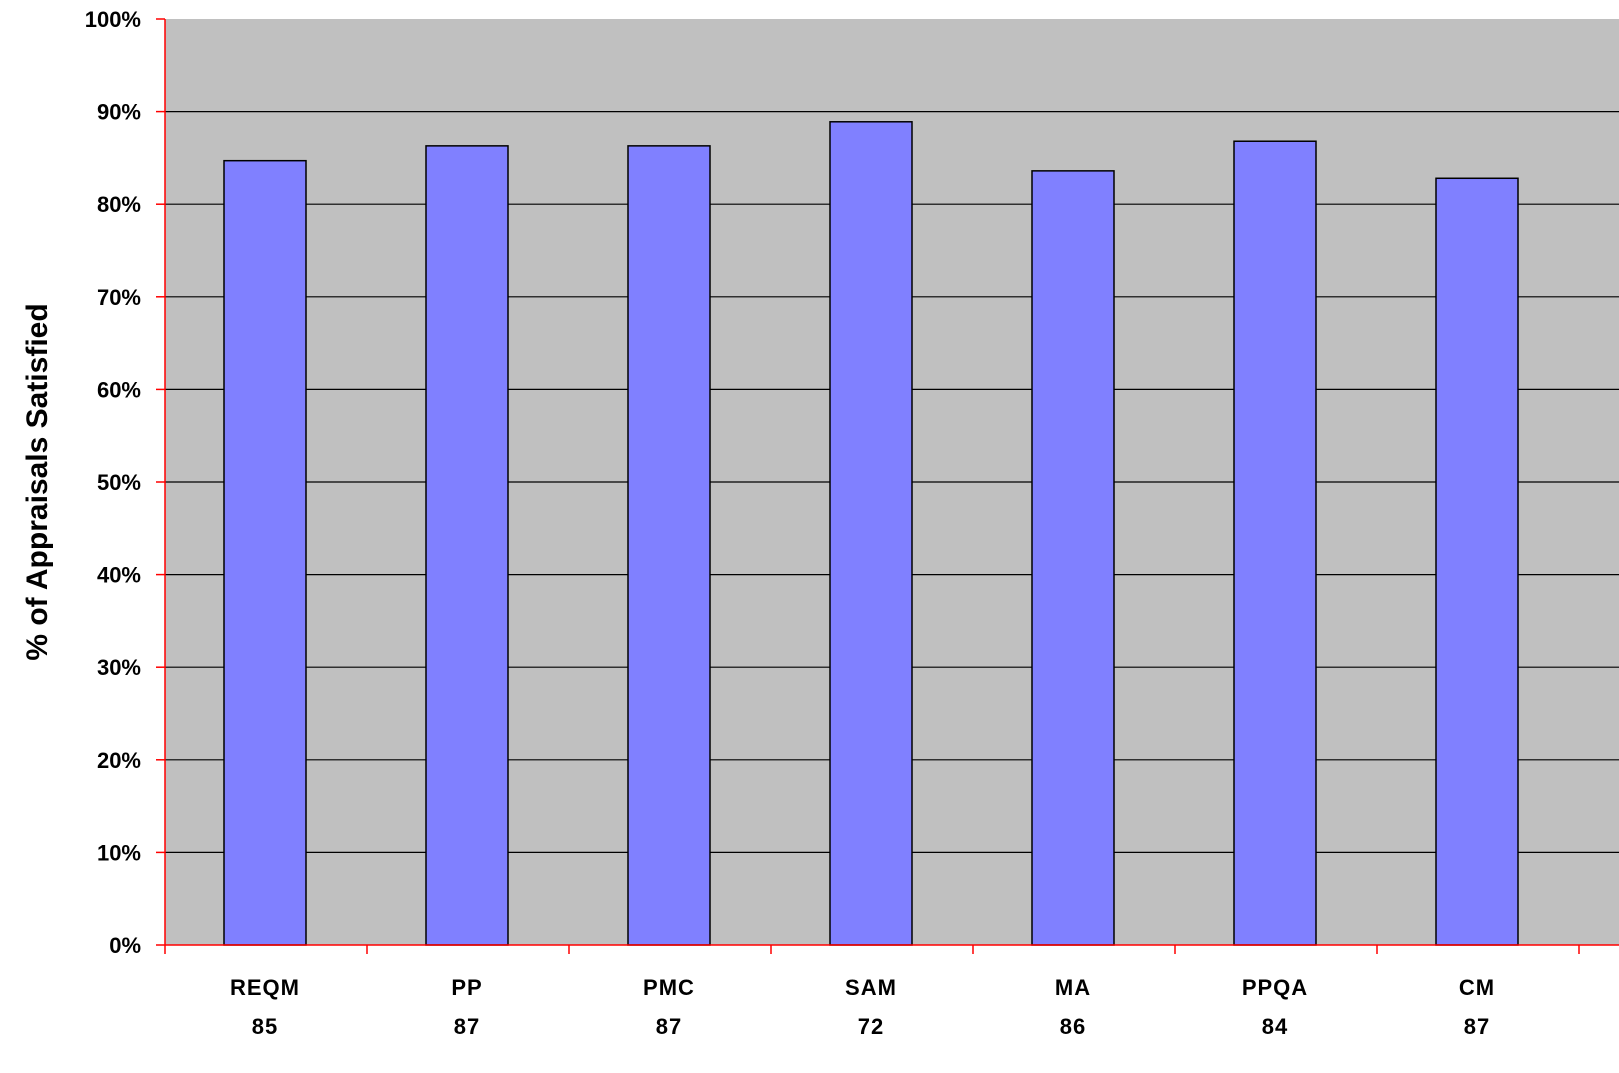 This screenshot has height=1073, width=1619. I want to click on bar-cm, so click(1477, 561).